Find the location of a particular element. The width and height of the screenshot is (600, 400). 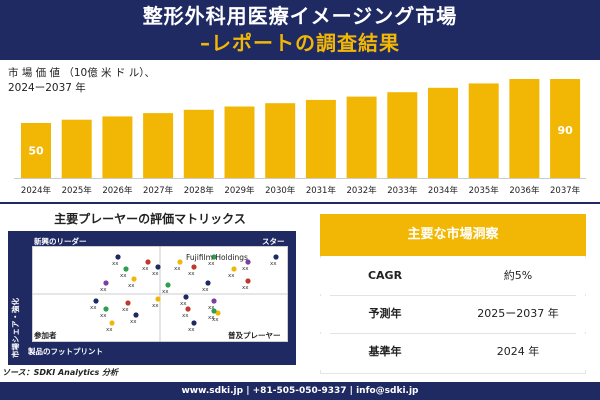

x-tick-label: 2026年 is located at coordinates (117, 190).